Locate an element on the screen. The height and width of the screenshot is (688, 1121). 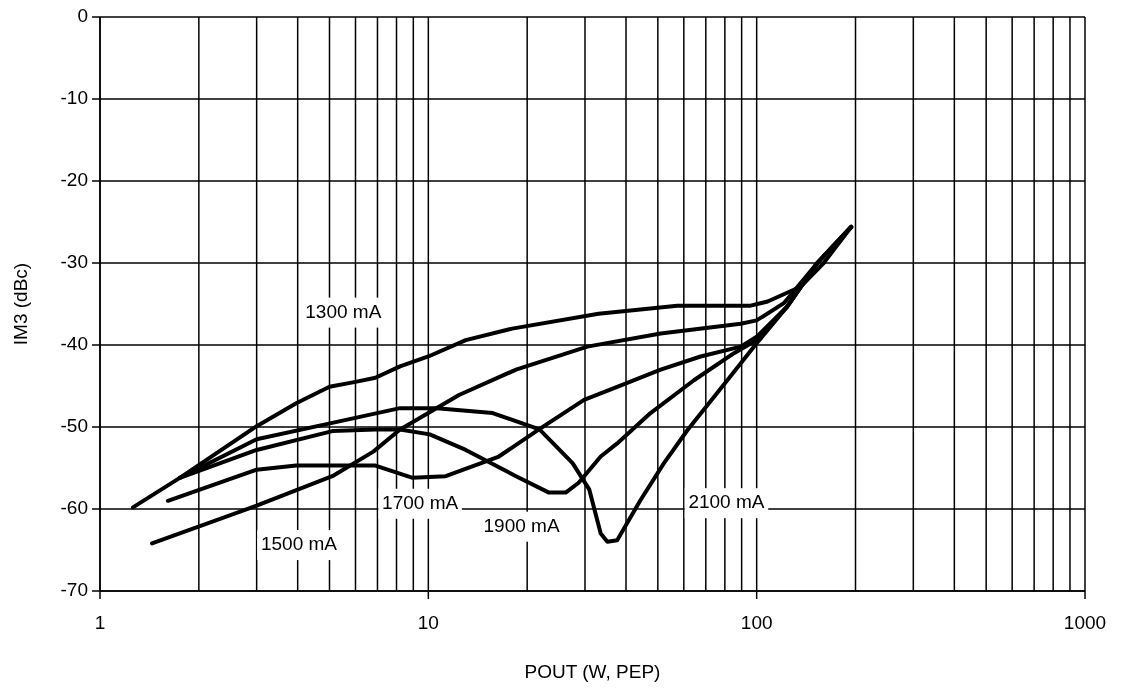
x-axis-title: POUT (W, PEP) is located at coordinates (592, 671).